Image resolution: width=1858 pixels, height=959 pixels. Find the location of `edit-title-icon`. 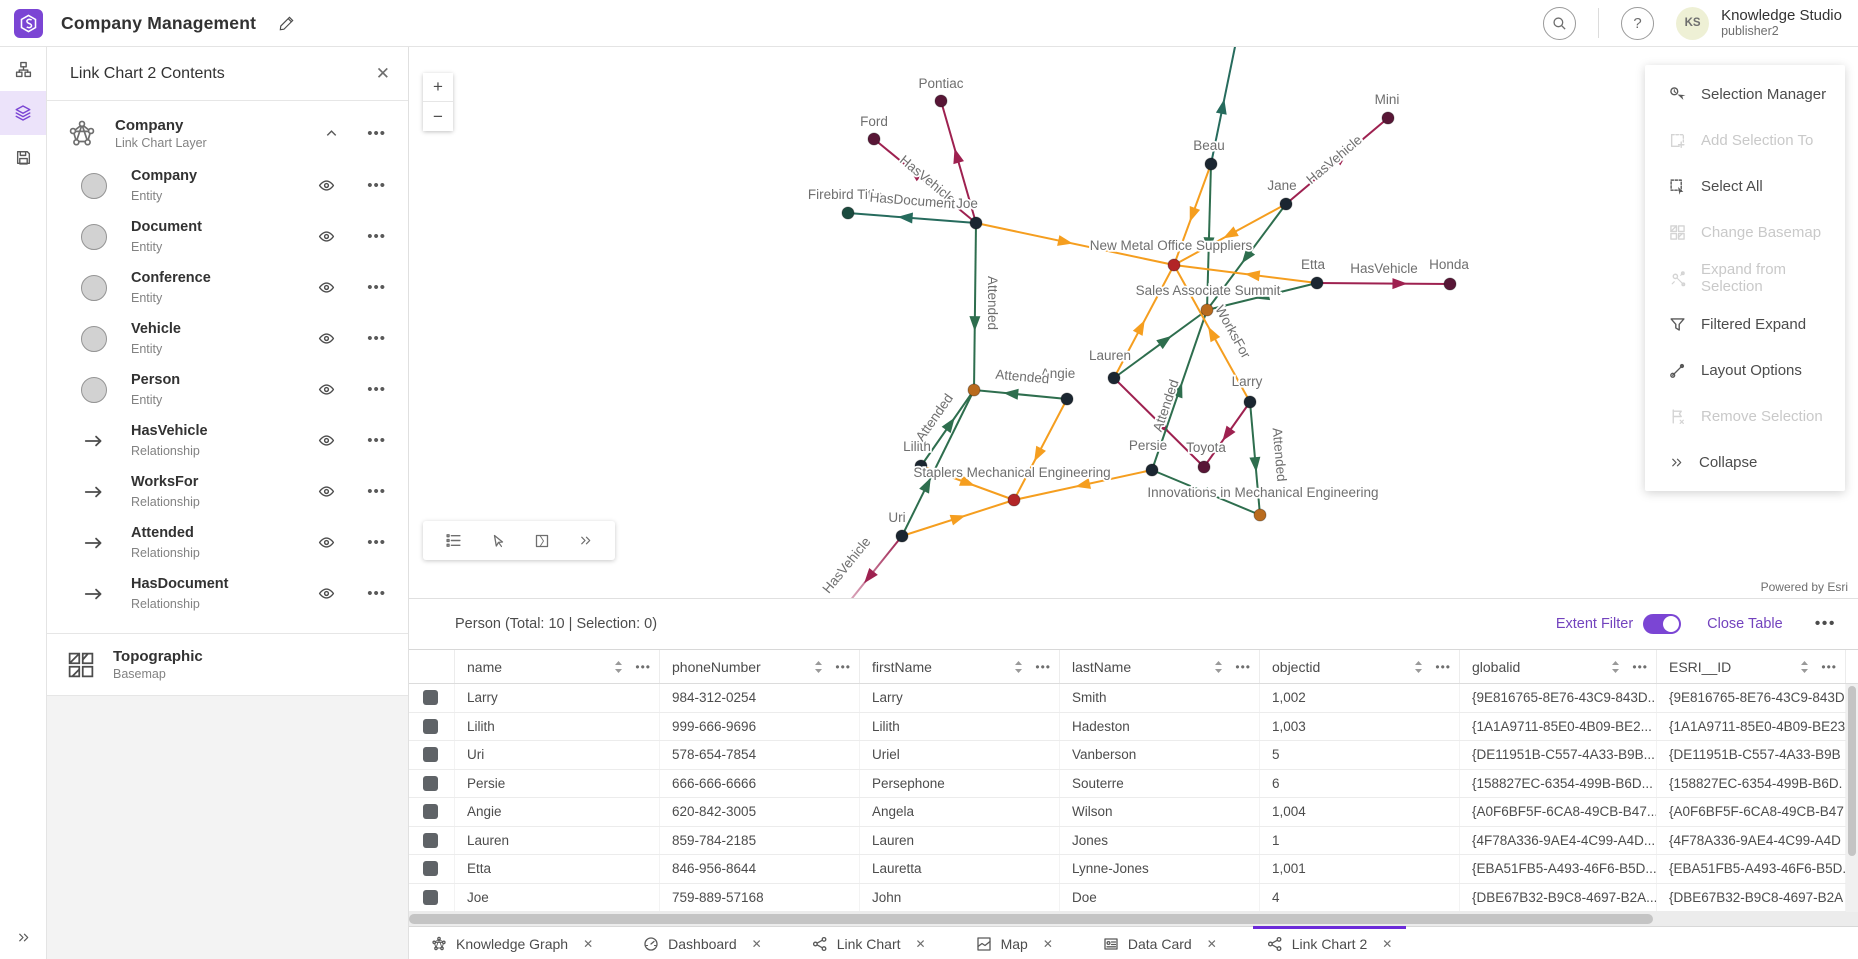

edit-title-icon is located at coordinates (286, 23).